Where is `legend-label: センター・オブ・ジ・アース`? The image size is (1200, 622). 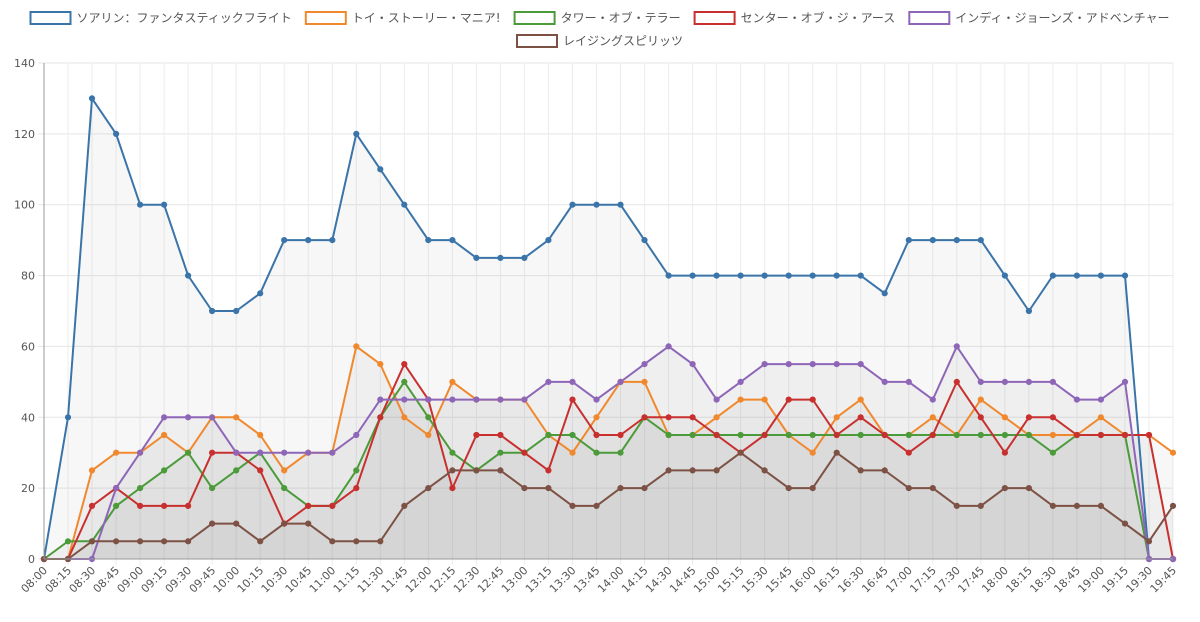
legend-label: センター・オブ・ジ・アース is located at coordinates (818, 17).